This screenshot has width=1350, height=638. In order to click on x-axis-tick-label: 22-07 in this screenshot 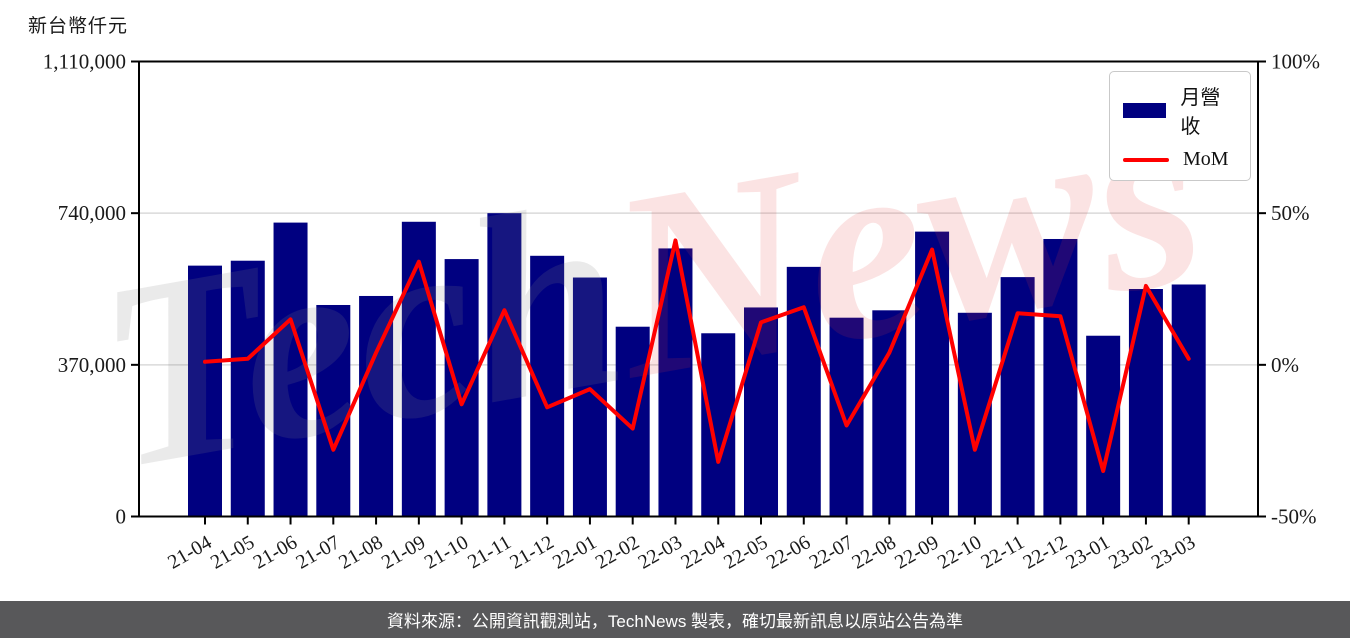, I will do `click(831, 552)`.